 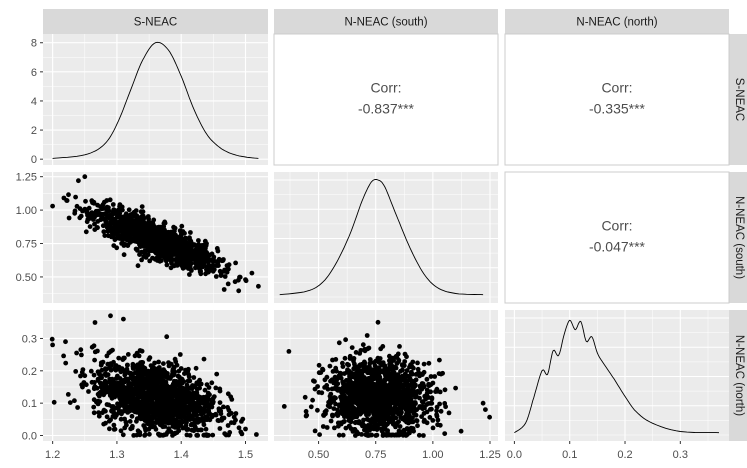 What do you see at coordinates (739, 99) in the screenshot?
I see `row-strip-label: S-NEAC` at bounding box center [739, 99].